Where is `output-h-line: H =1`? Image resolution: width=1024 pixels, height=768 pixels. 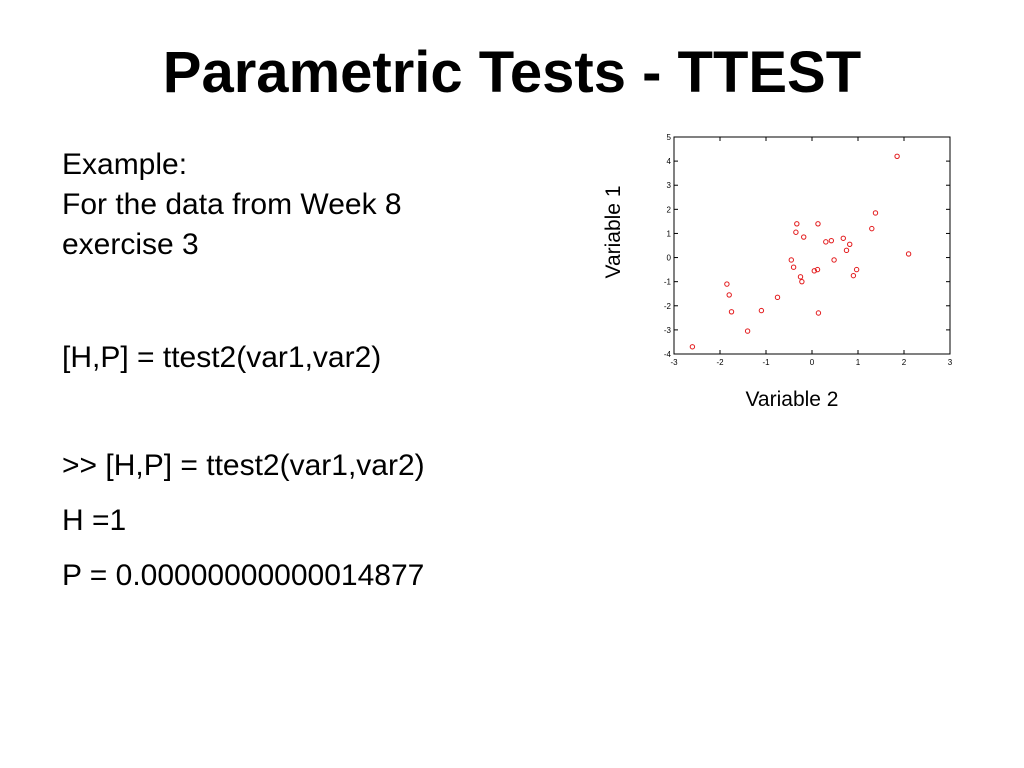 output-h-line: H =1 is located at coordinates (94, 520).